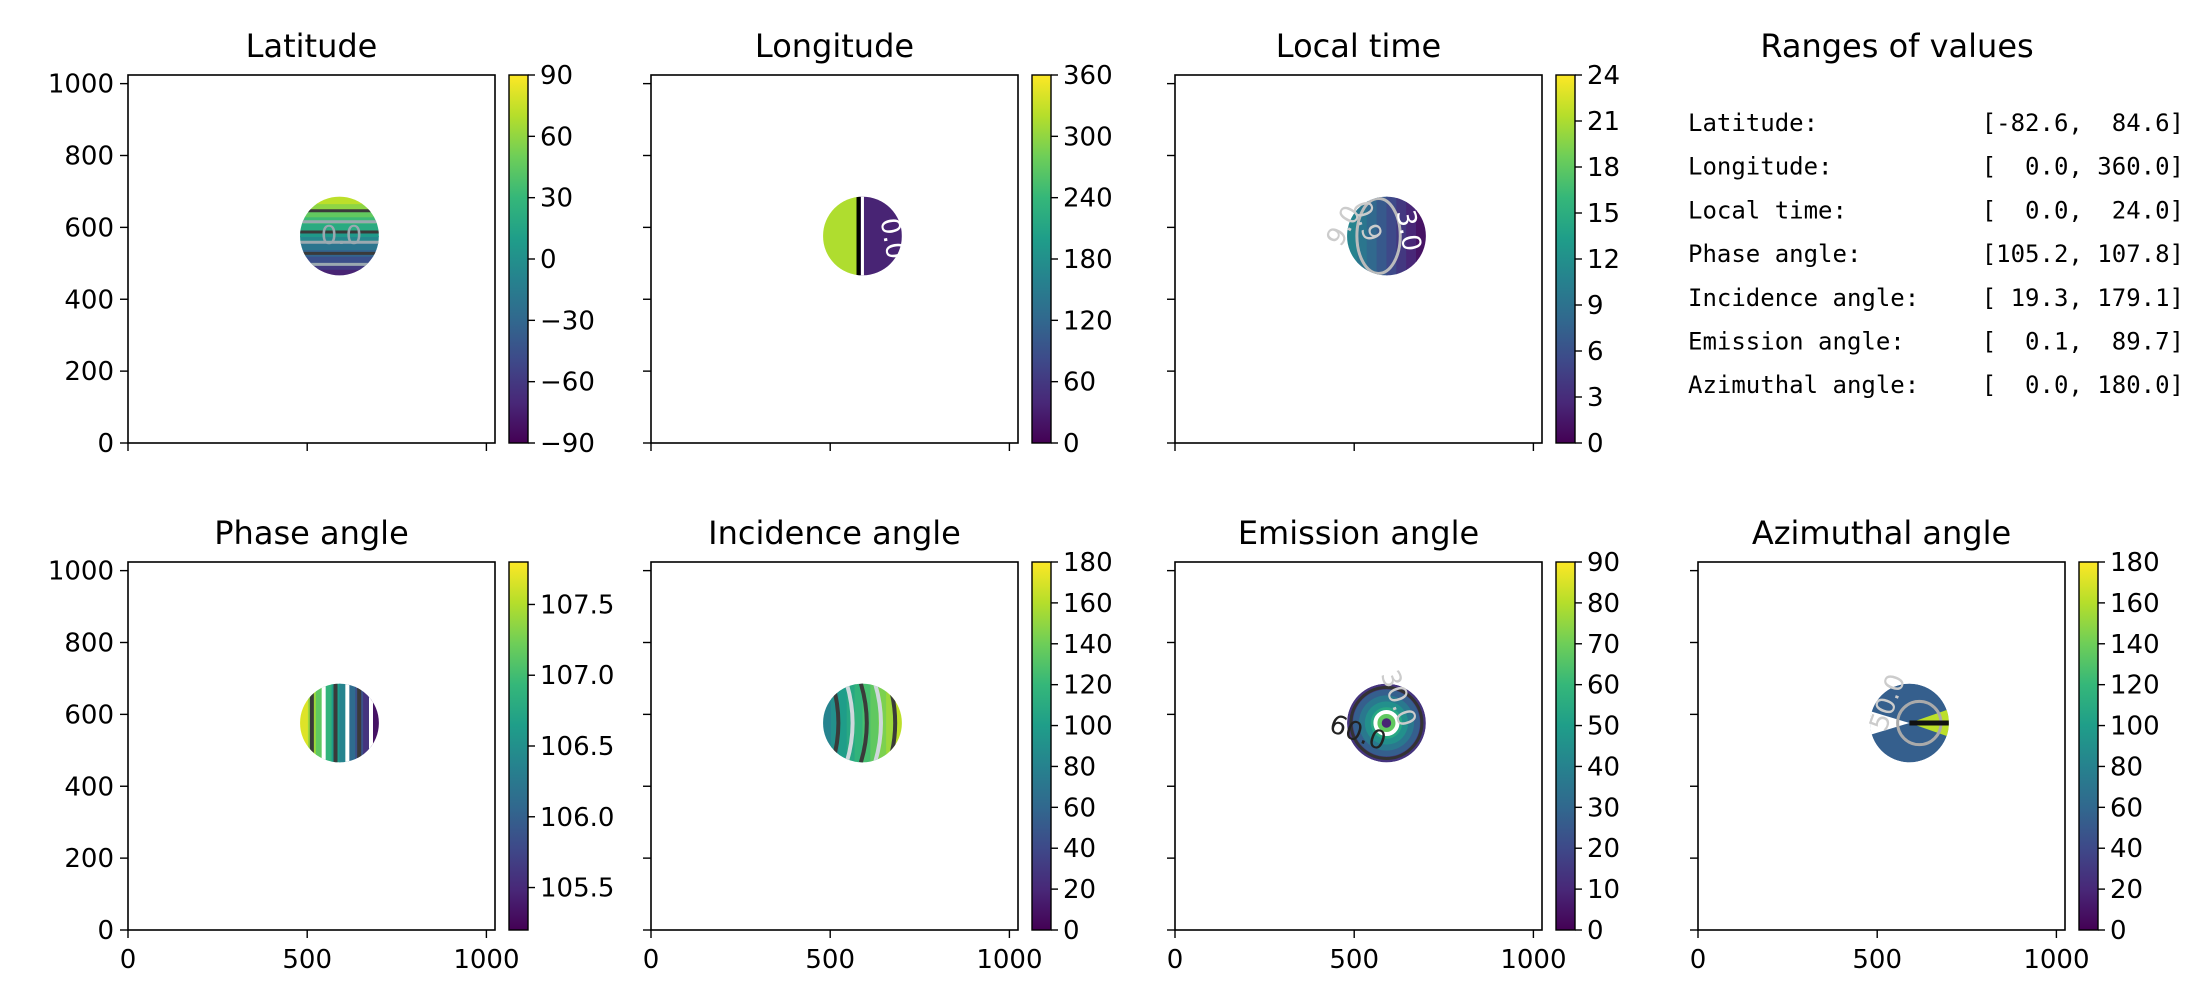 The image size is (2200, 1000). I want to click on colorbar-tick-label: 140, so click(1088, 645).